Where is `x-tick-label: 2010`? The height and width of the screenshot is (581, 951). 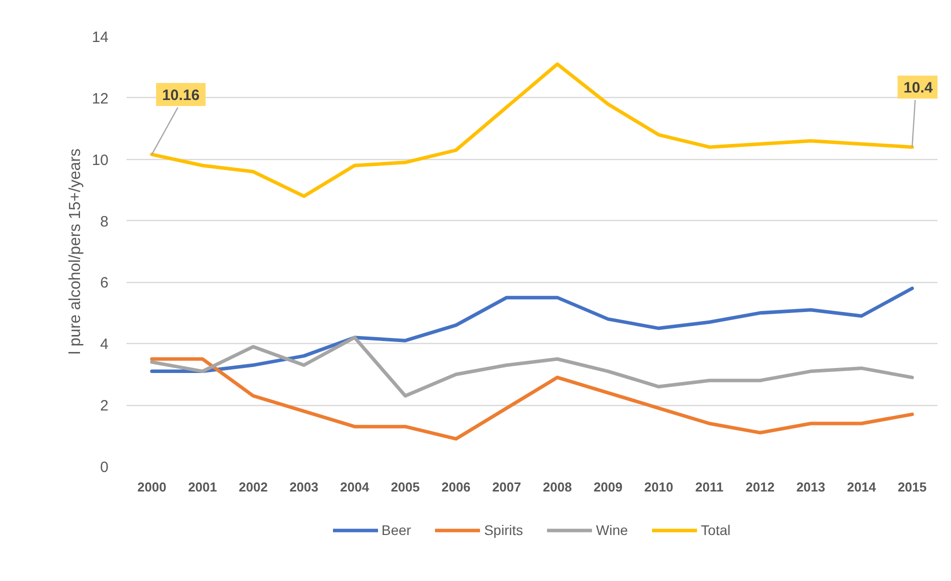
x-tick-label: 2010 is located at coordinates (659, 487).